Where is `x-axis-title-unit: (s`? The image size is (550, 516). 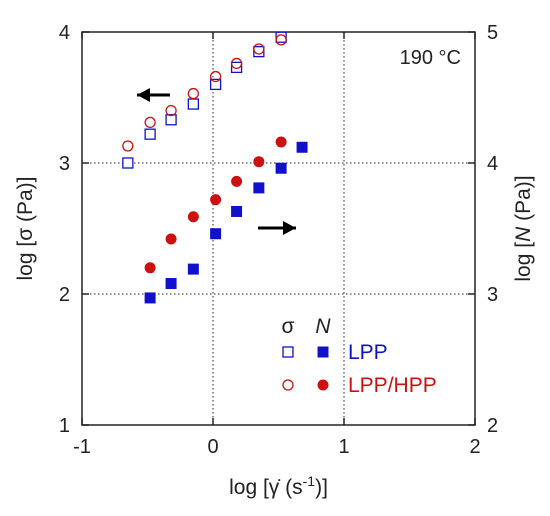 x-axis-title-unit: (s is located at coordinates (290, 487).